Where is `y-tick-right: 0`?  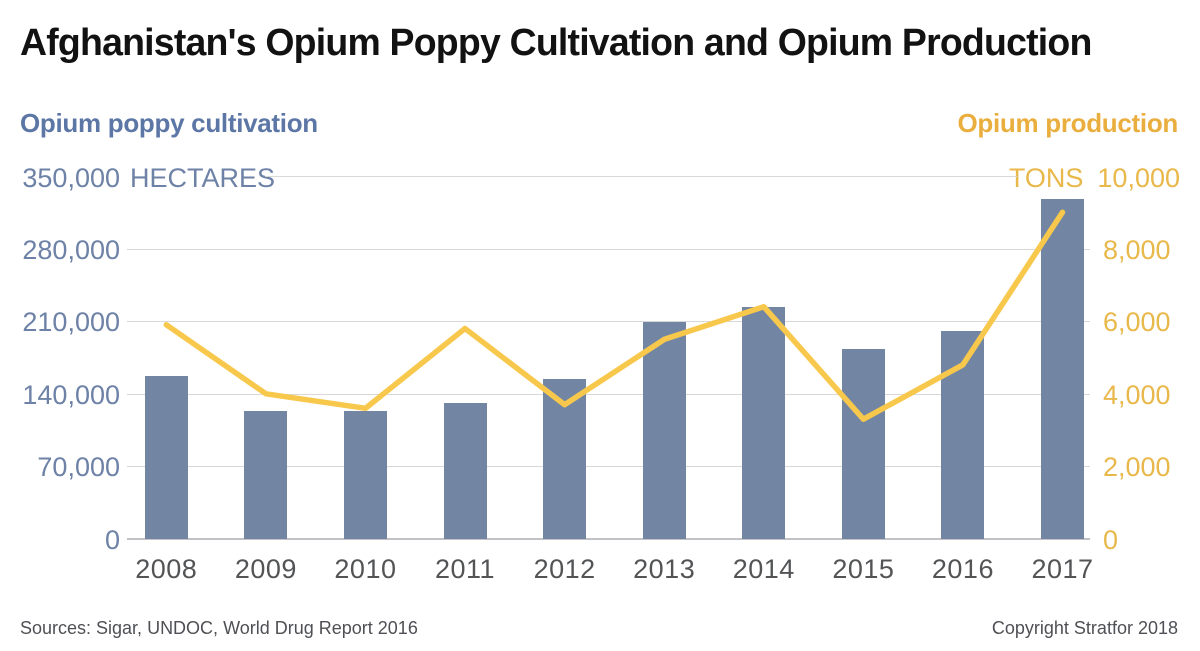
y-tick-right: 0 is located at coordinates (1111, 540).